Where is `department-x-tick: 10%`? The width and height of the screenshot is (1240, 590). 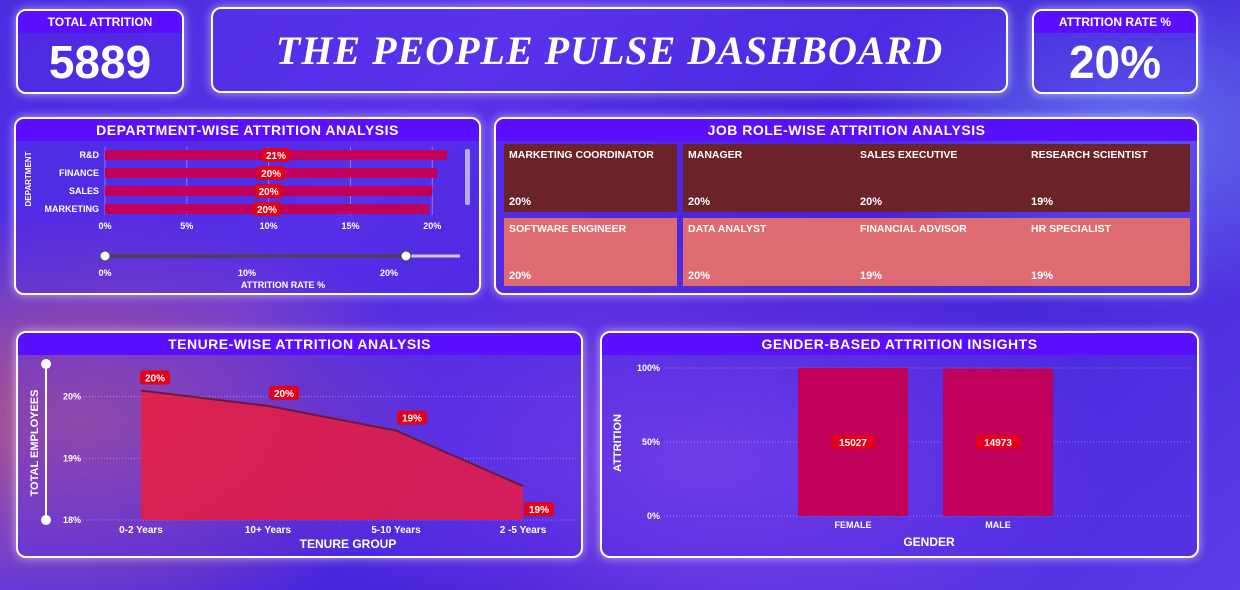 department-x-tick: 10% is located at coordinates (269, 226).